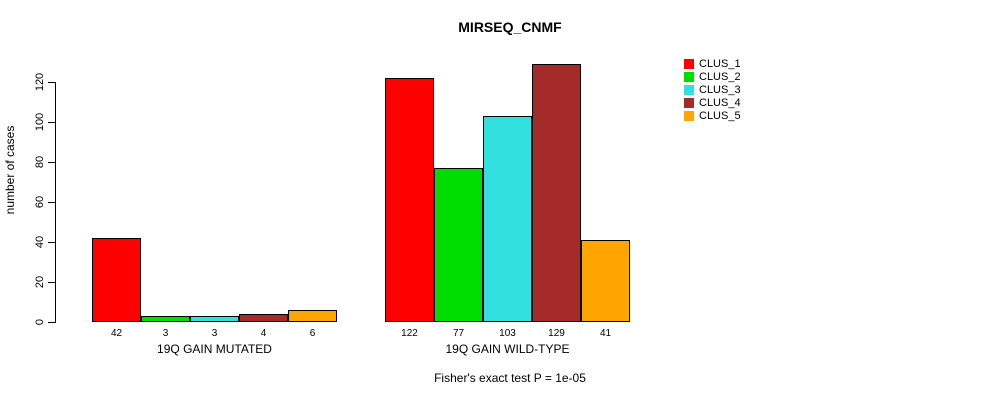 Image resolution: width=990 pixels, height=400 pixels. What do you see at coordinates (605, 281) in the screenshot?
I see `bar-clus_5-group2` at bounding box center [605, 281].